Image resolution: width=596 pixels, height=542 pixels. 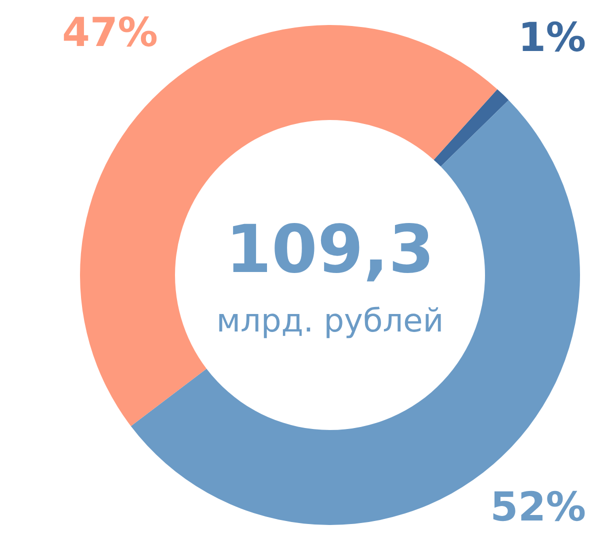 I want to click on text: 109,3, so click(x=330, y=249).